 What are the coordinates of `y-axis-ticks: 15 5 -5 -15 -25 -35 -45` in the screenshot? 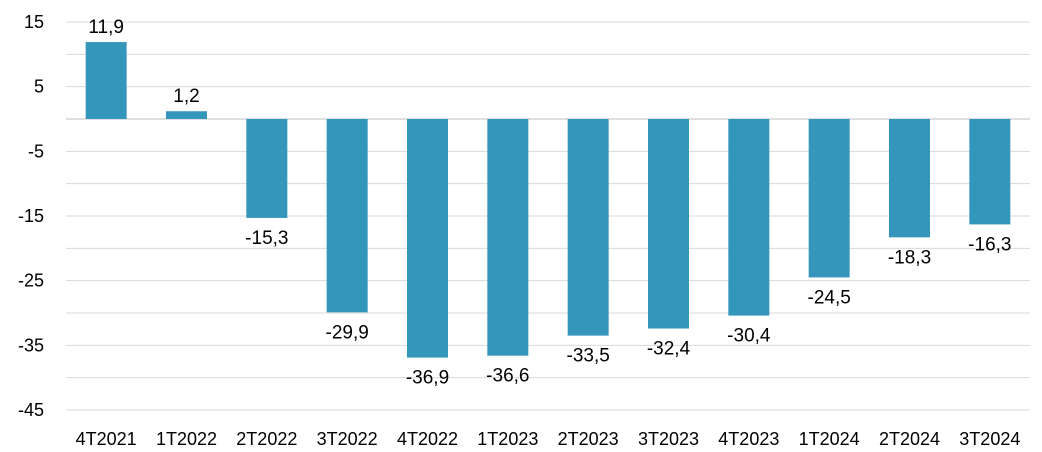 It's located at (31, 216).